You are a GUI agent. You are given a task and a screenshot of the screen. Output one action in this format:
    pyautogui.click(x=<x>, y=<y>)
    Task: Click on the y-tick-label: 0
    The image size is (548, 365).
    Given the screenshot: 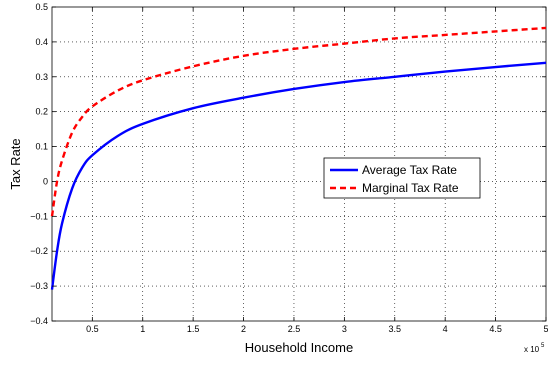 What is the action you would take?
    pyautogui.click(x=45, y=181)
    